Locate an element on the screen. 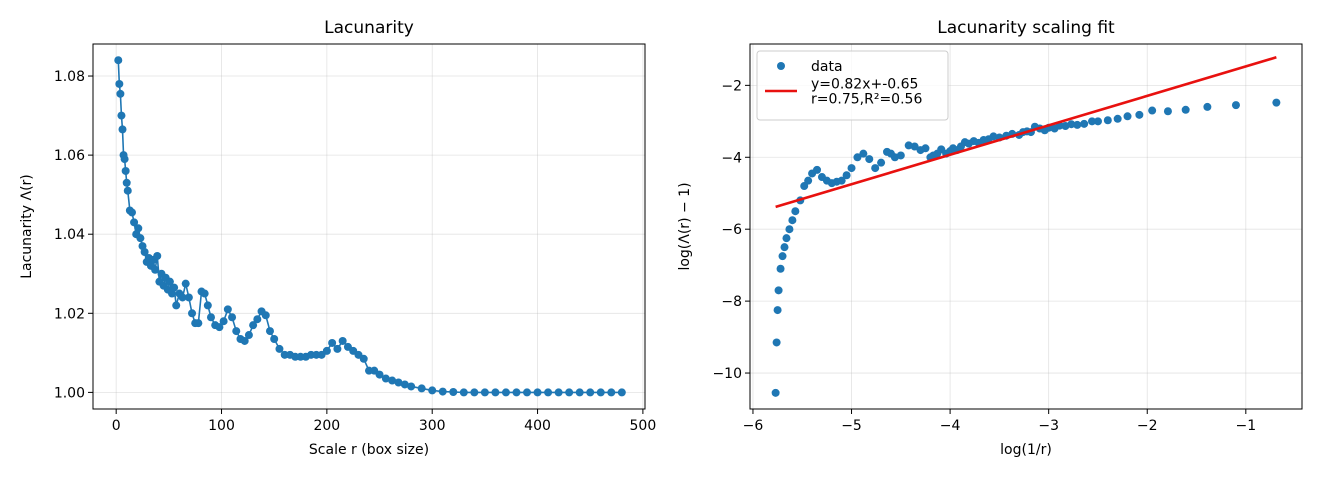 This screenshot has height=484, width=1320. y-tick-label: −6 is located at coordinates (731, 230).